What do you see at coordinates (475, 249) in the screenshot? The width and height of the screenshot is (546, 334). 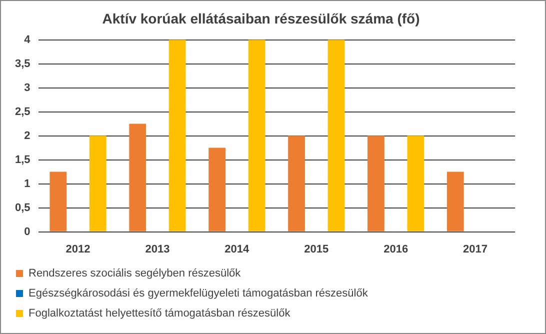 I see `x-tick-label: 2017` at bounding box center [475, 249].